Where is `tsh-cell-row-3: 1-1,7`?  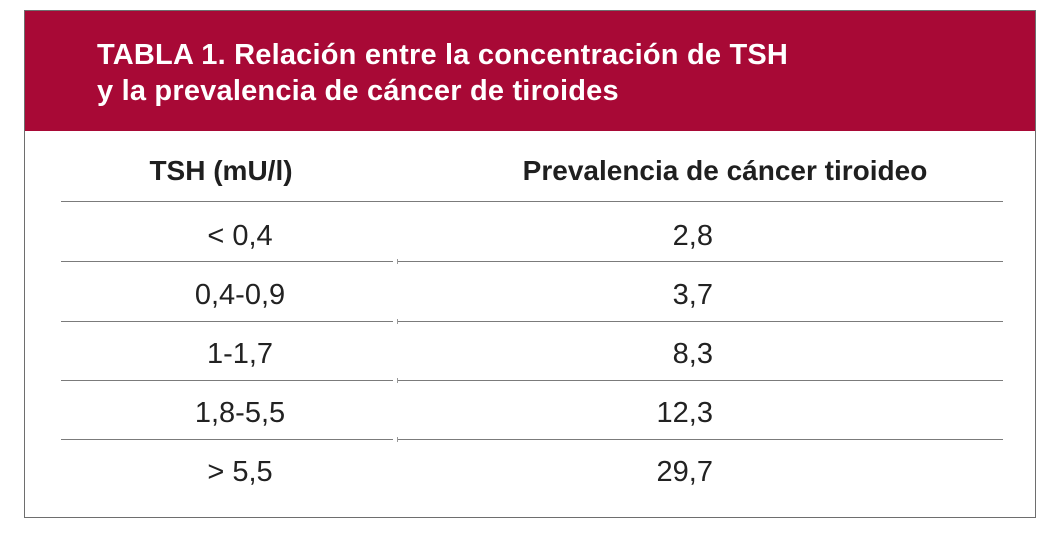 tsh-cell-row-3: 1-1,7 is located at coordinates (240, 354).